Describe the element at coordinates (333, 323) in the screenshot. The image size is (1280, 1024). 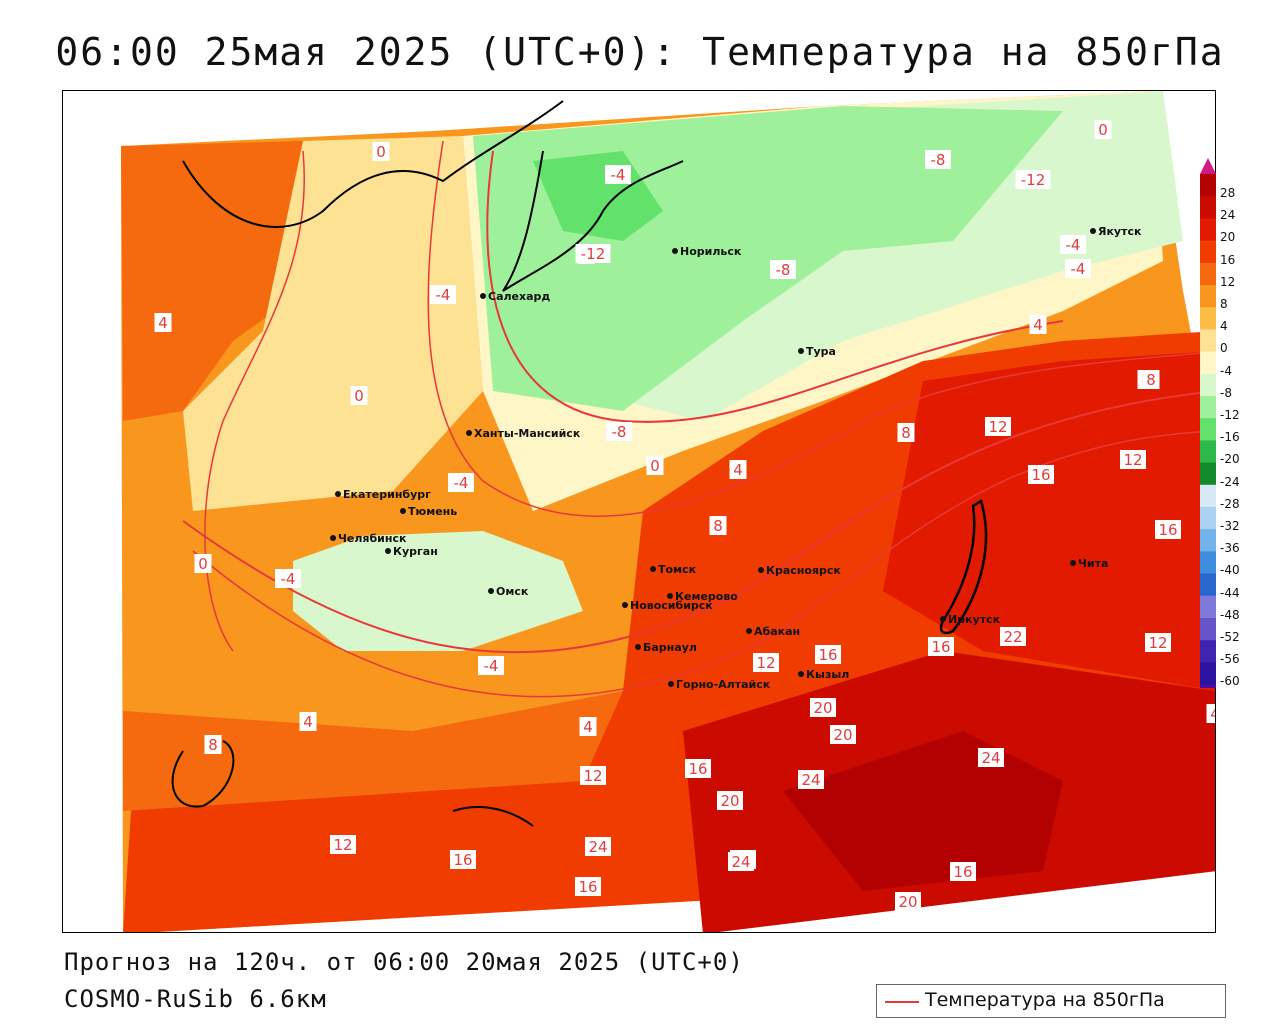
I see `band-yellow-west` at that location.